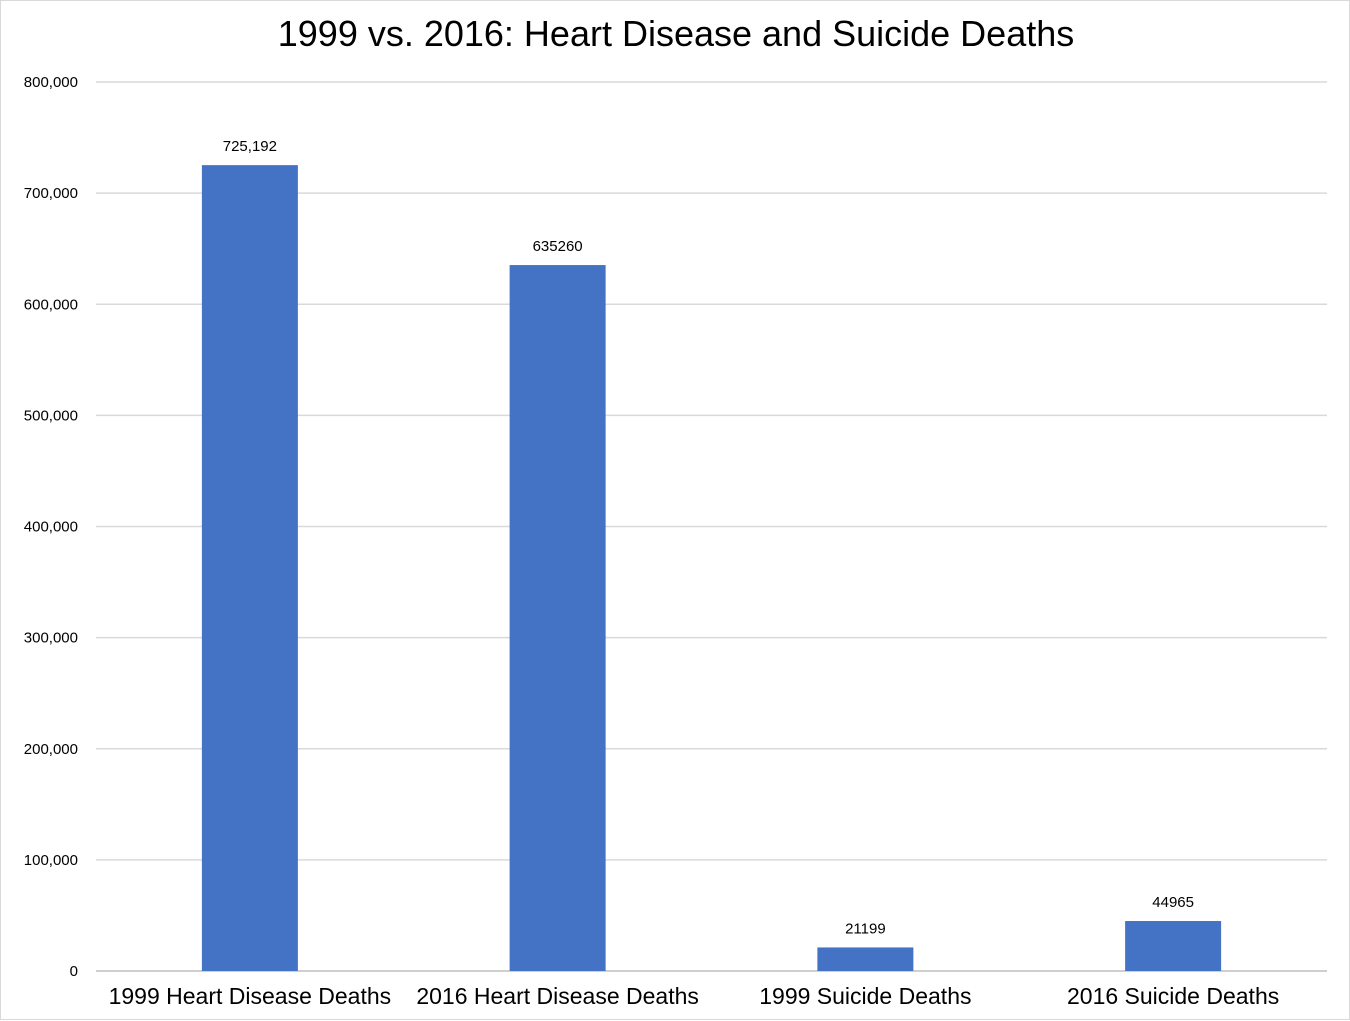  What do you see at coordinates (51, 304) in the screenshot?
I see `y-tick-label: 600,000` at bounding box center [51, 304].